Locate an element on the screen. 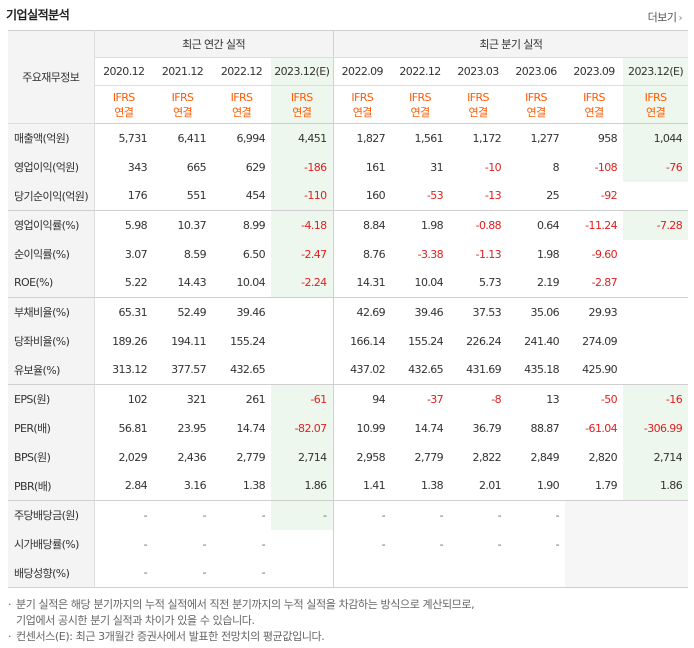 The height and width of the screenshot is (648, 694). table-cell: 261 is located at coordinates (241, 399).